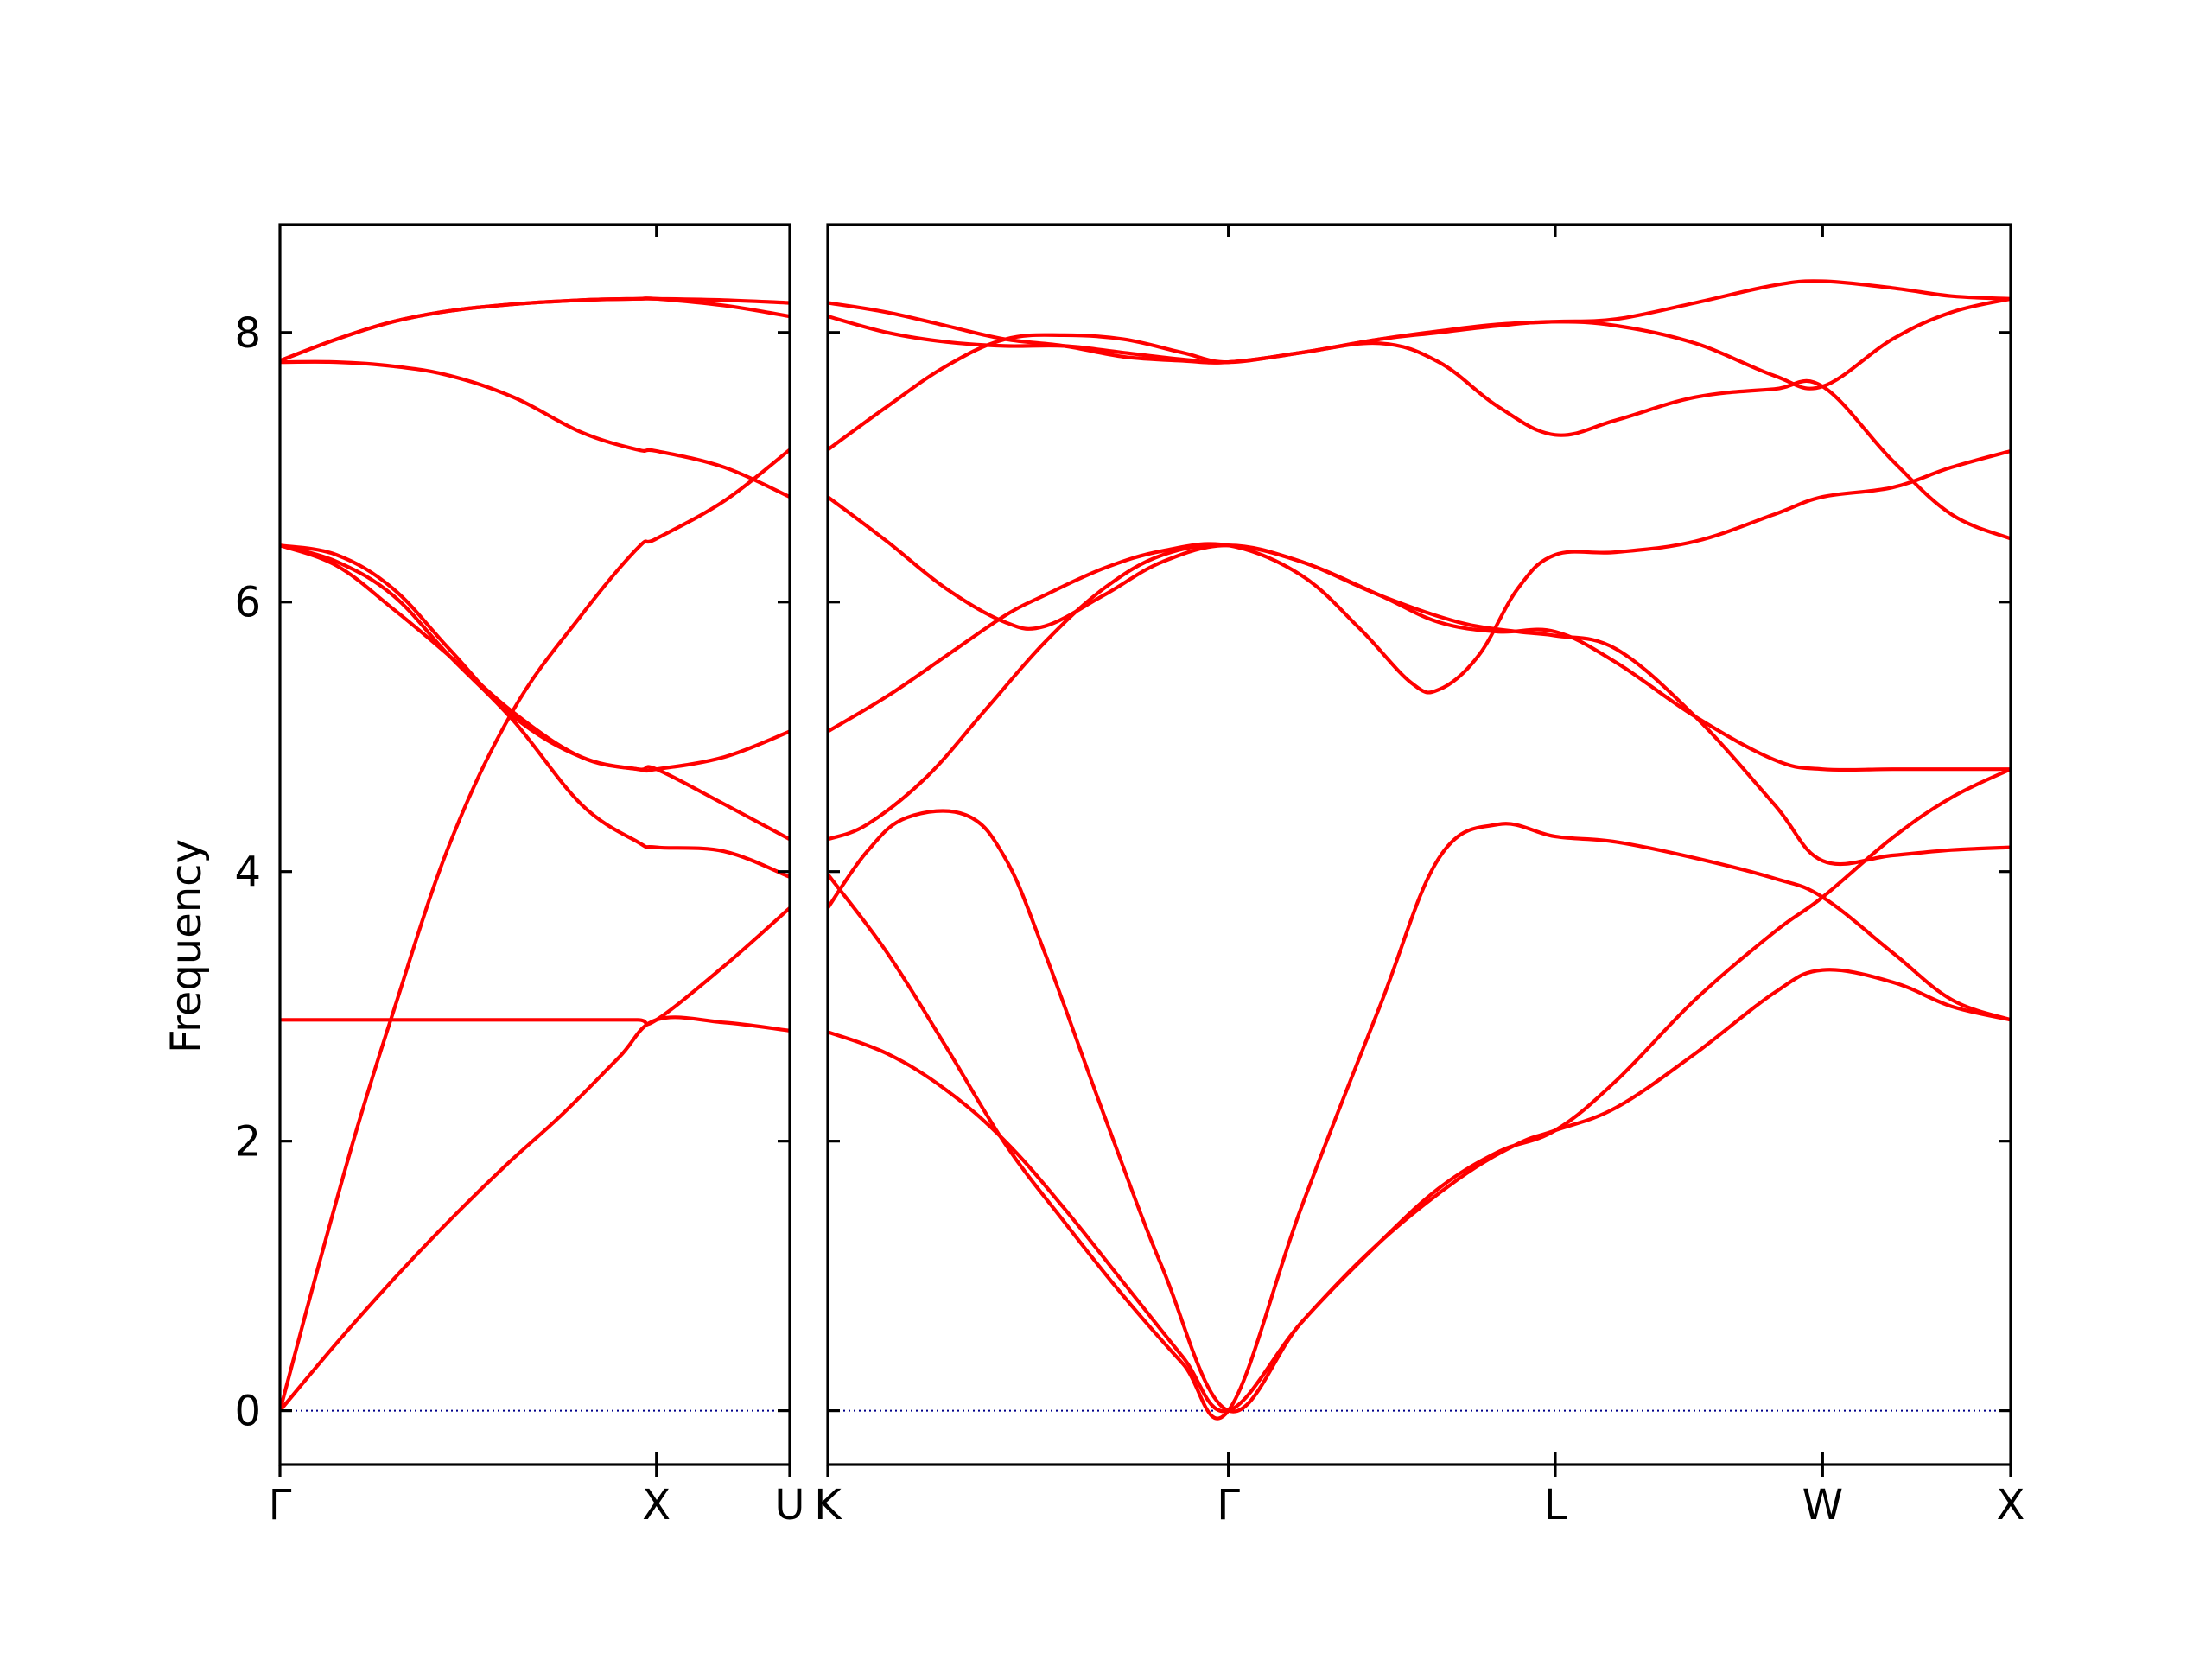 The image size is (2212, 1659). I want to click on x-tick-label: L, so click(1555, 1505).